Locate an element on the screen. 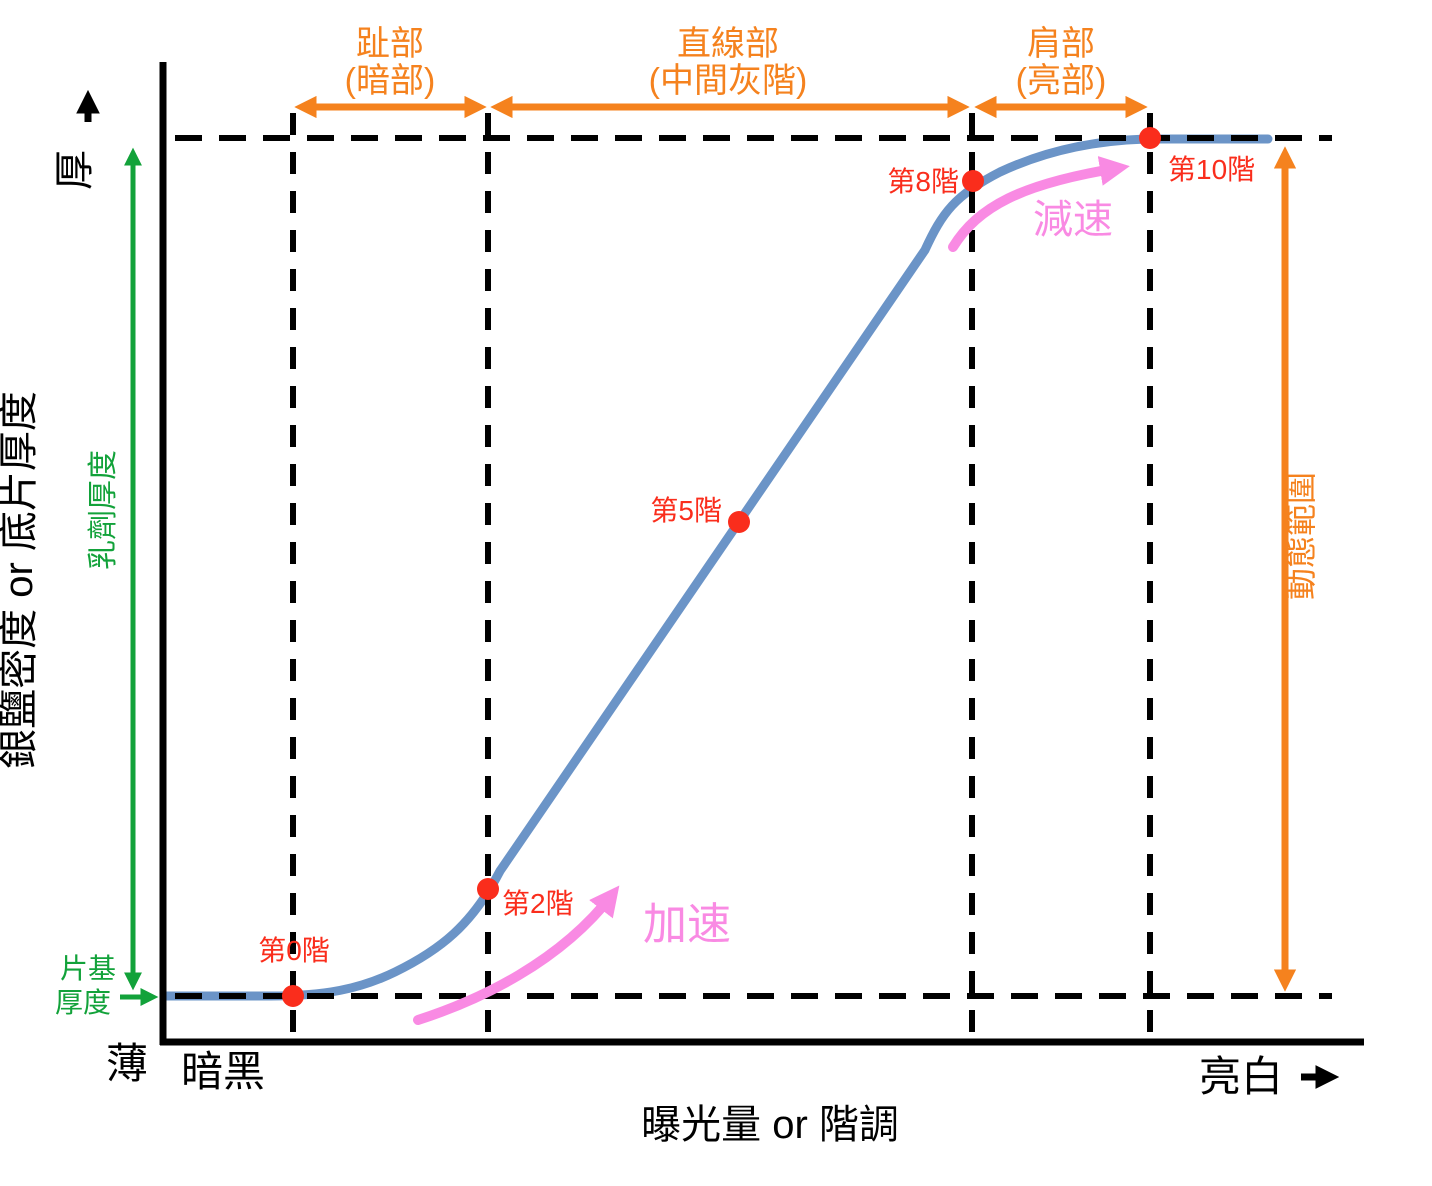  x-axis-right-label: 亮白 is located at coordinates (1241, 1076).